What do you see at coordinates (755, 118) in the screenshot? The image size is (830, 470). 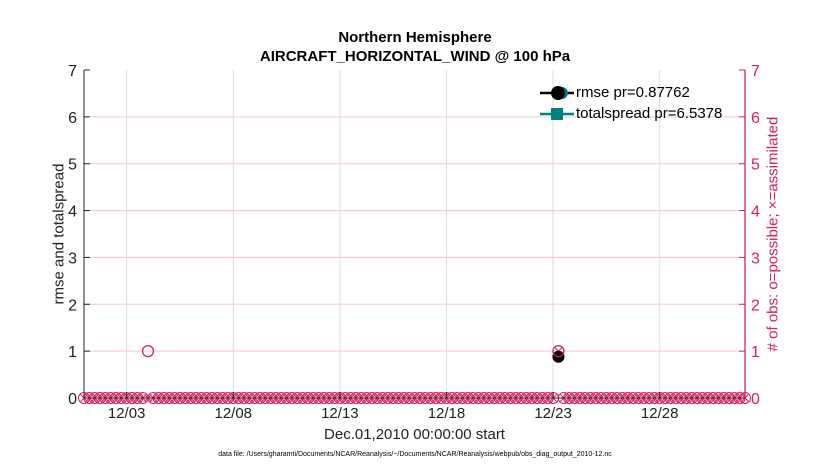 I see `y-right-tick-label: 6` at bounding box center [755, 118].